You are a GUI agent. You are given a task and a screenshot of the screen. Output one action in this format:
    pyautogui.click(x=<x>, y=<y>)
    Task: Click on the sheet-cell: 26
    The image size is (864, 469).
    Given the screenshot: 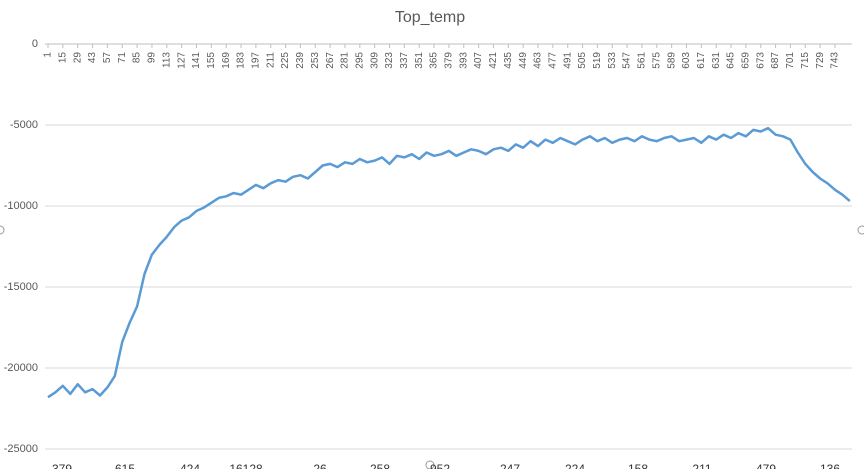 What is the action you would take?
    pyautogui.click(x=320, y=465)
    